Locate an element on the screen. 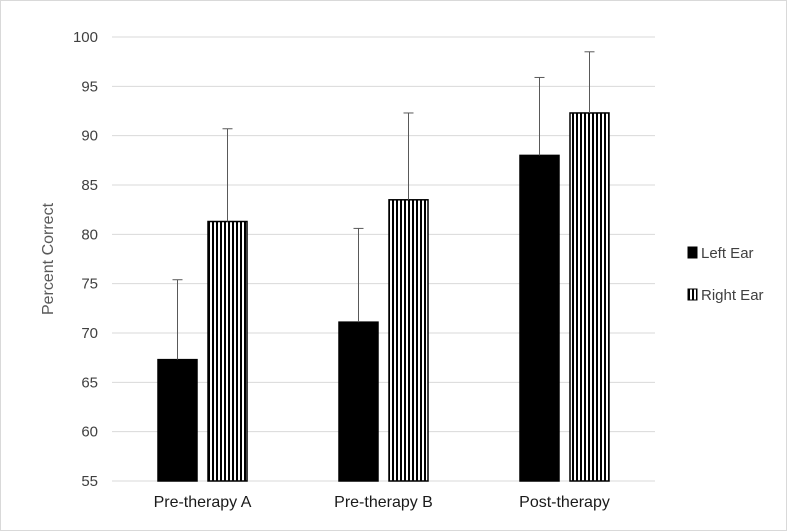 This screenshot has height=531, width=787. y-tick-label: 95 is located at coordinates (89, 86).